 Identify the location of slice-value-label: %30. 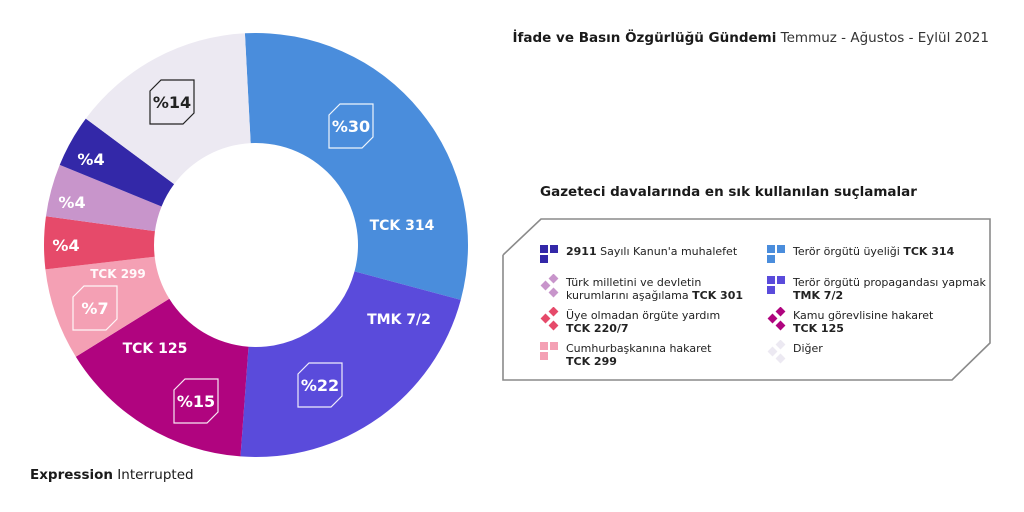
(351, 126).